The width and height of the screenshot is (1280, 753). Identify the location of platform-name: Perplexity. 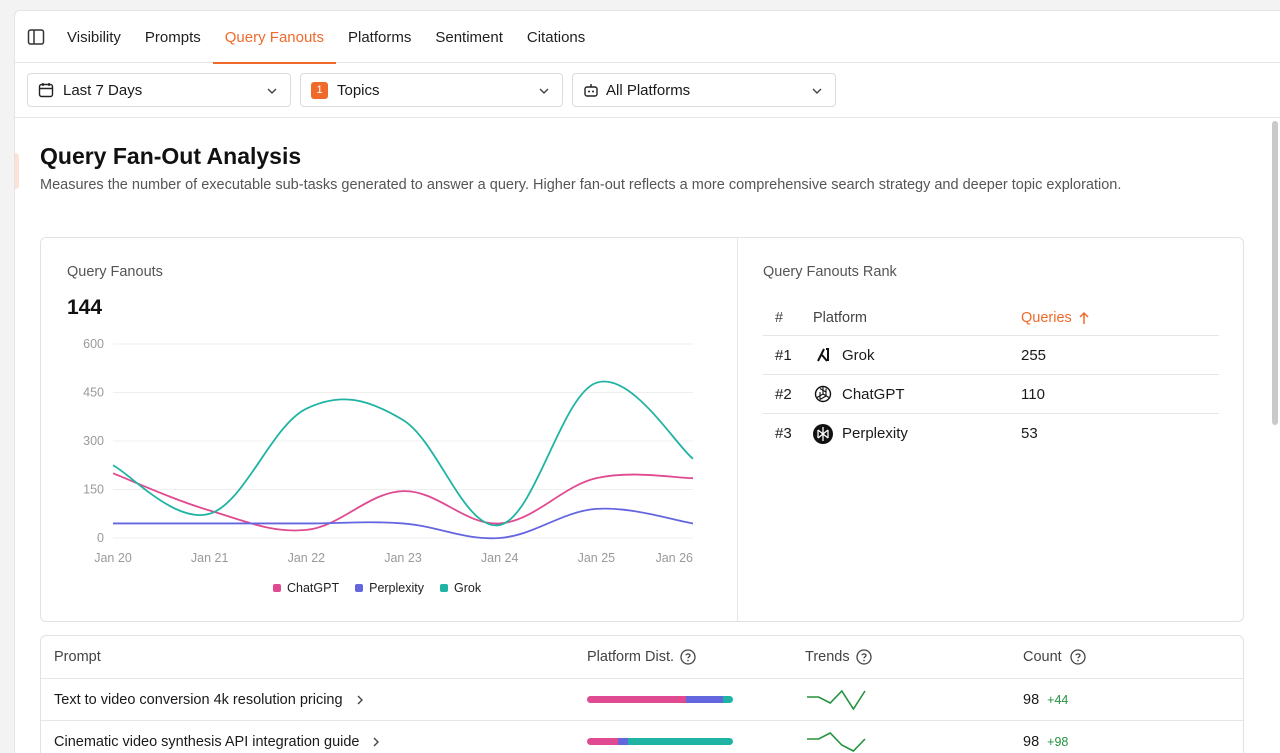
(875, 433).